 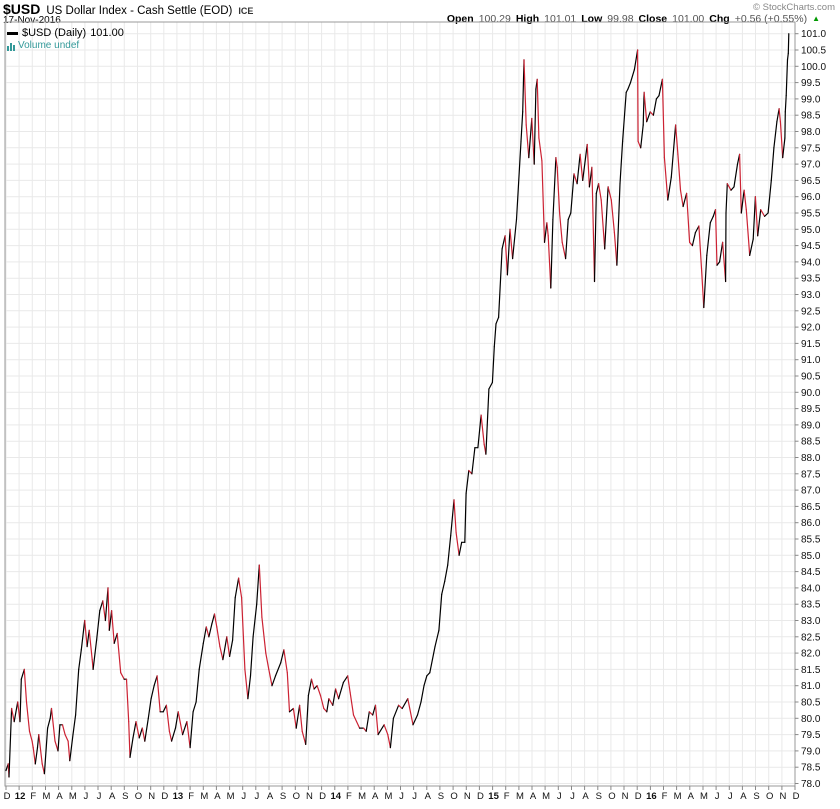 What do you see at coordinates (811, 393) in the screenshot?
I see `svg-text: 90.0` at bounding box center [811, 393].